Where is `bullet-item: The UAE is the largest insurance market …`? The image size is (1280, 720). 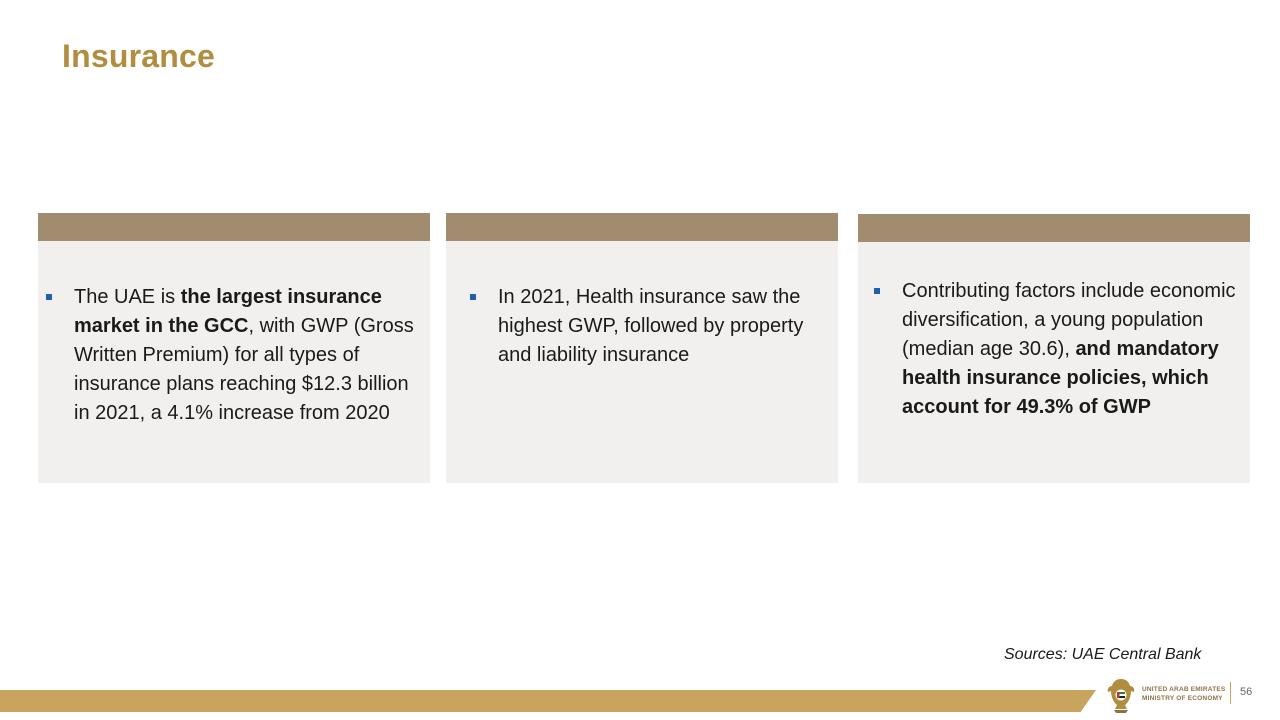
bullet-item: The UAE is the largest insurance market … is located at coordinates (235, 355).